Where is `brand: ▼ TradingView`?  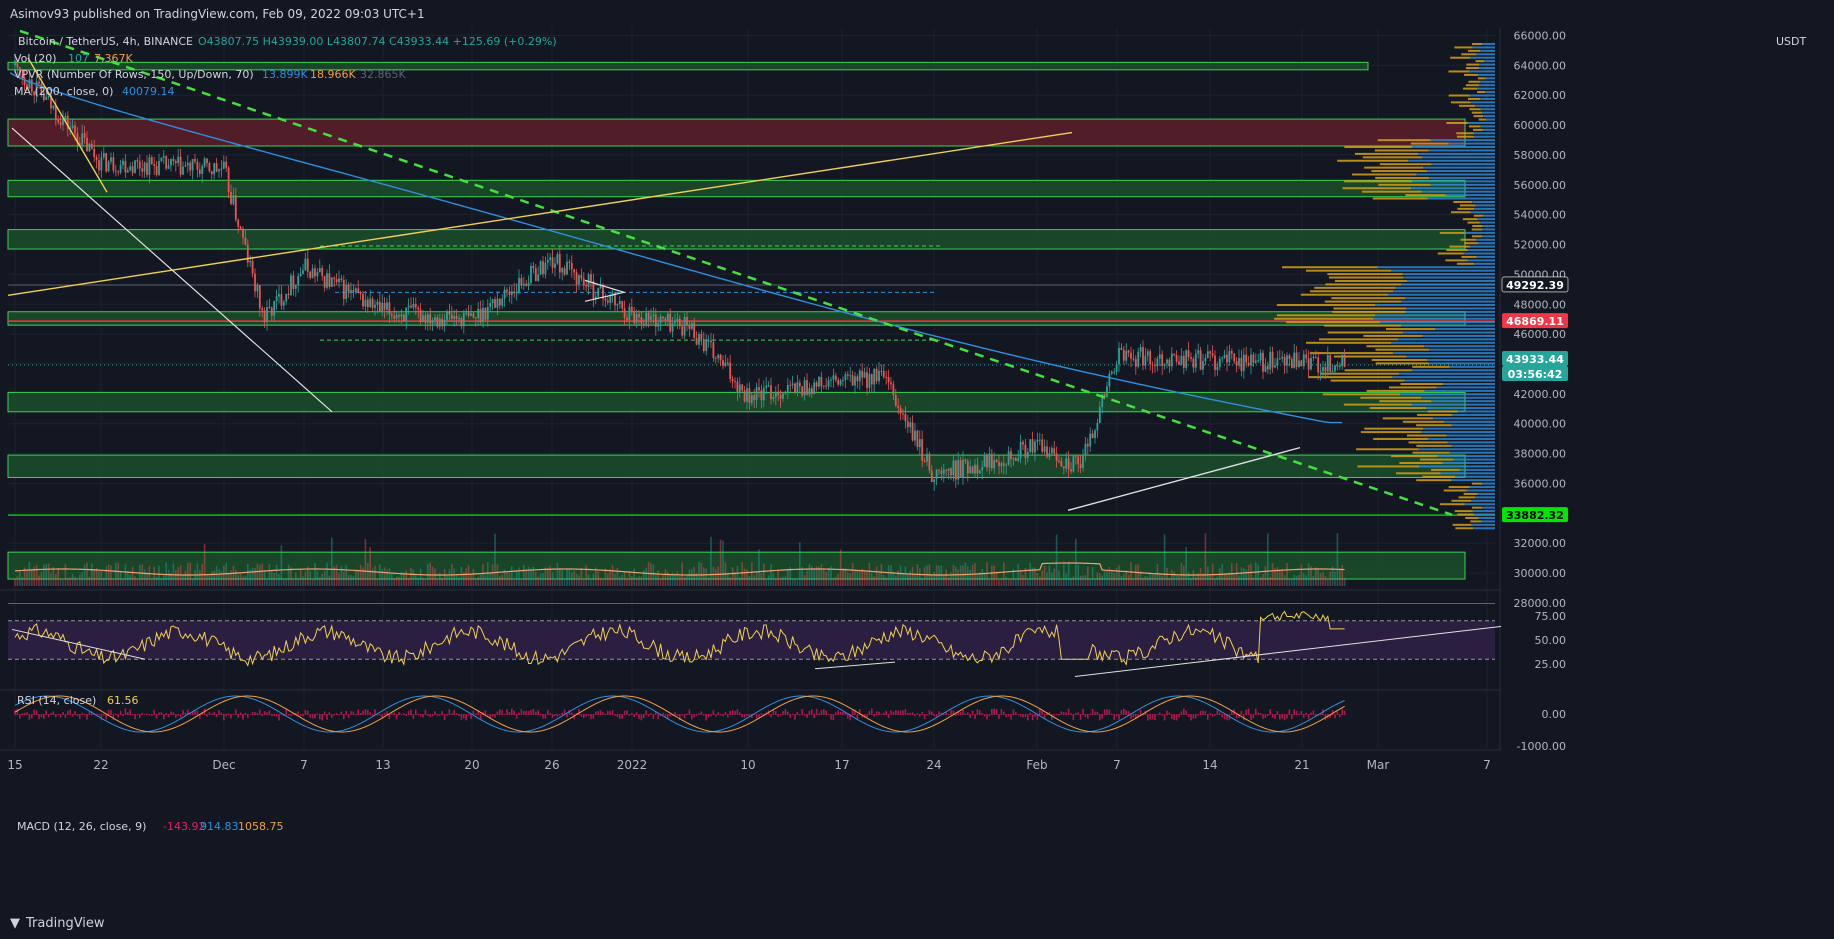 brand: ▼ TradingView is located at coordinates (57, 923).